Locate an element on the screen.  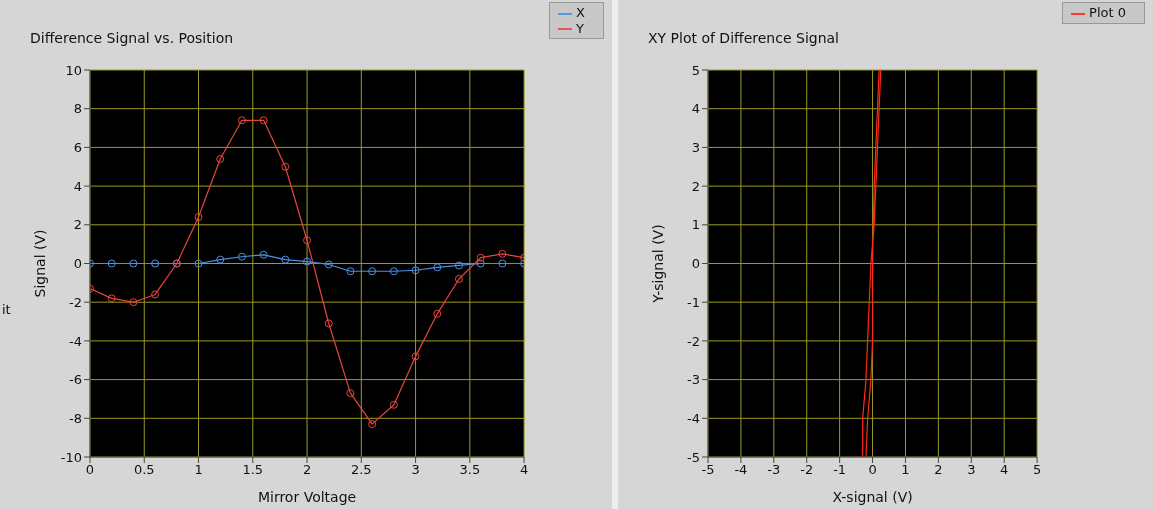
y-tick-label: 3 is located at coordinates (695, 148).